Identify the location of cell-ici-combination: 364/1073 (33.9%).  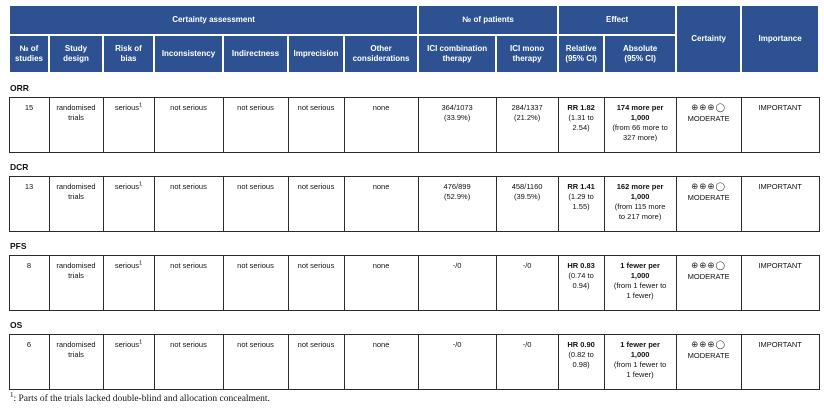
(457, 124).